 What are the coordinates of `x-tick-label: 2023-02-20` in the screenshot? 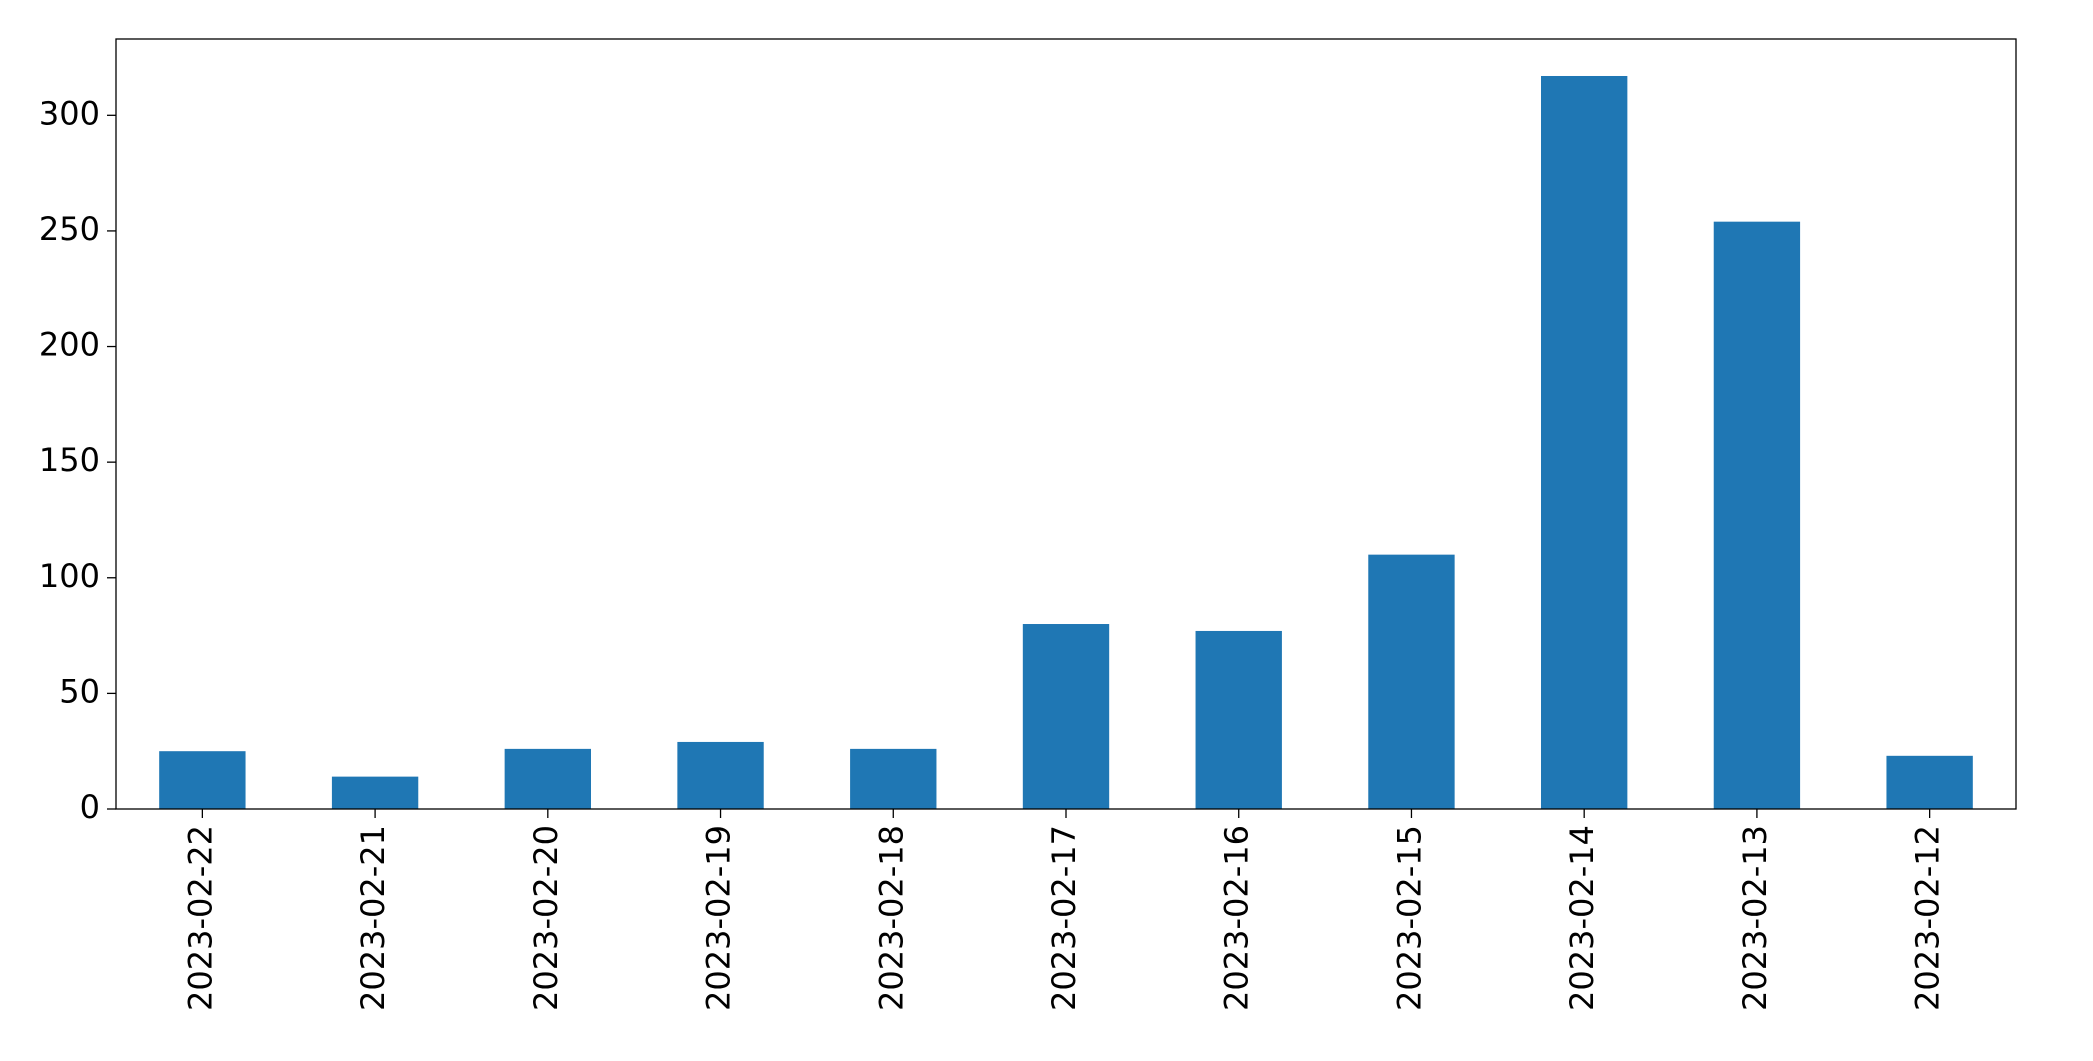 It's located at (546, 918).